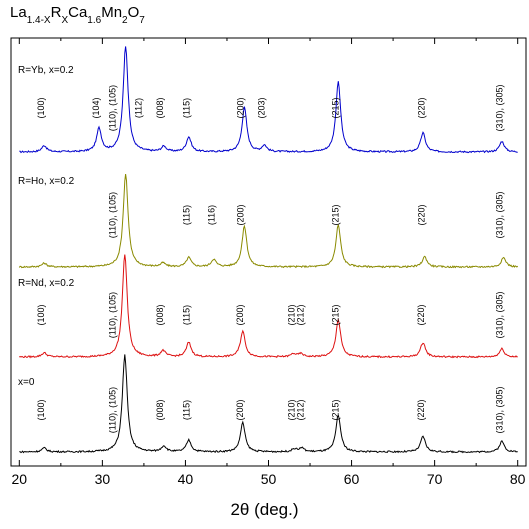 The width and height of the screenshot is (529, 529). What do you see at coordinates (261, 107) in the screenshot?
I see `peak-label: (203)` at bounding box center [261, 107].